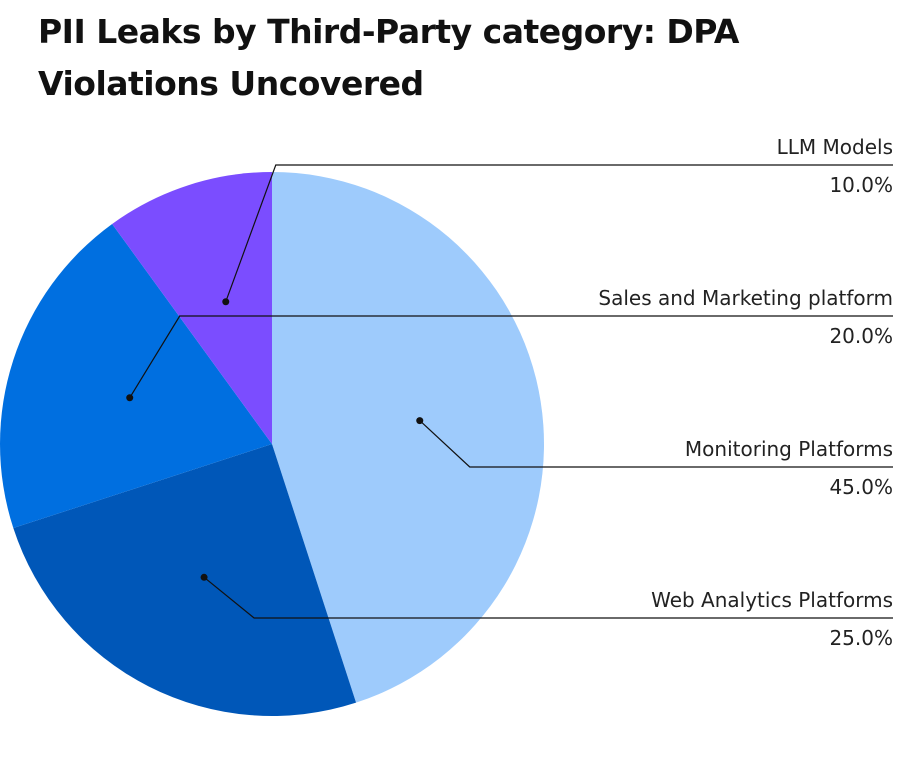  Describe the element at coordinates (789, 449) in the screenshot. I see `slice-label: Monitoring Platforms` at that location.